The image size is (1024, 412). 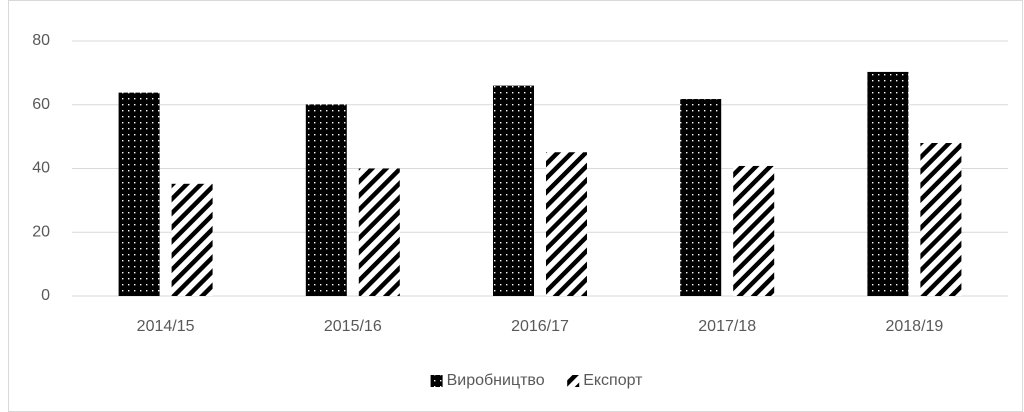 I want to click on y-tick-label: 20, so click(x=41, y=231).